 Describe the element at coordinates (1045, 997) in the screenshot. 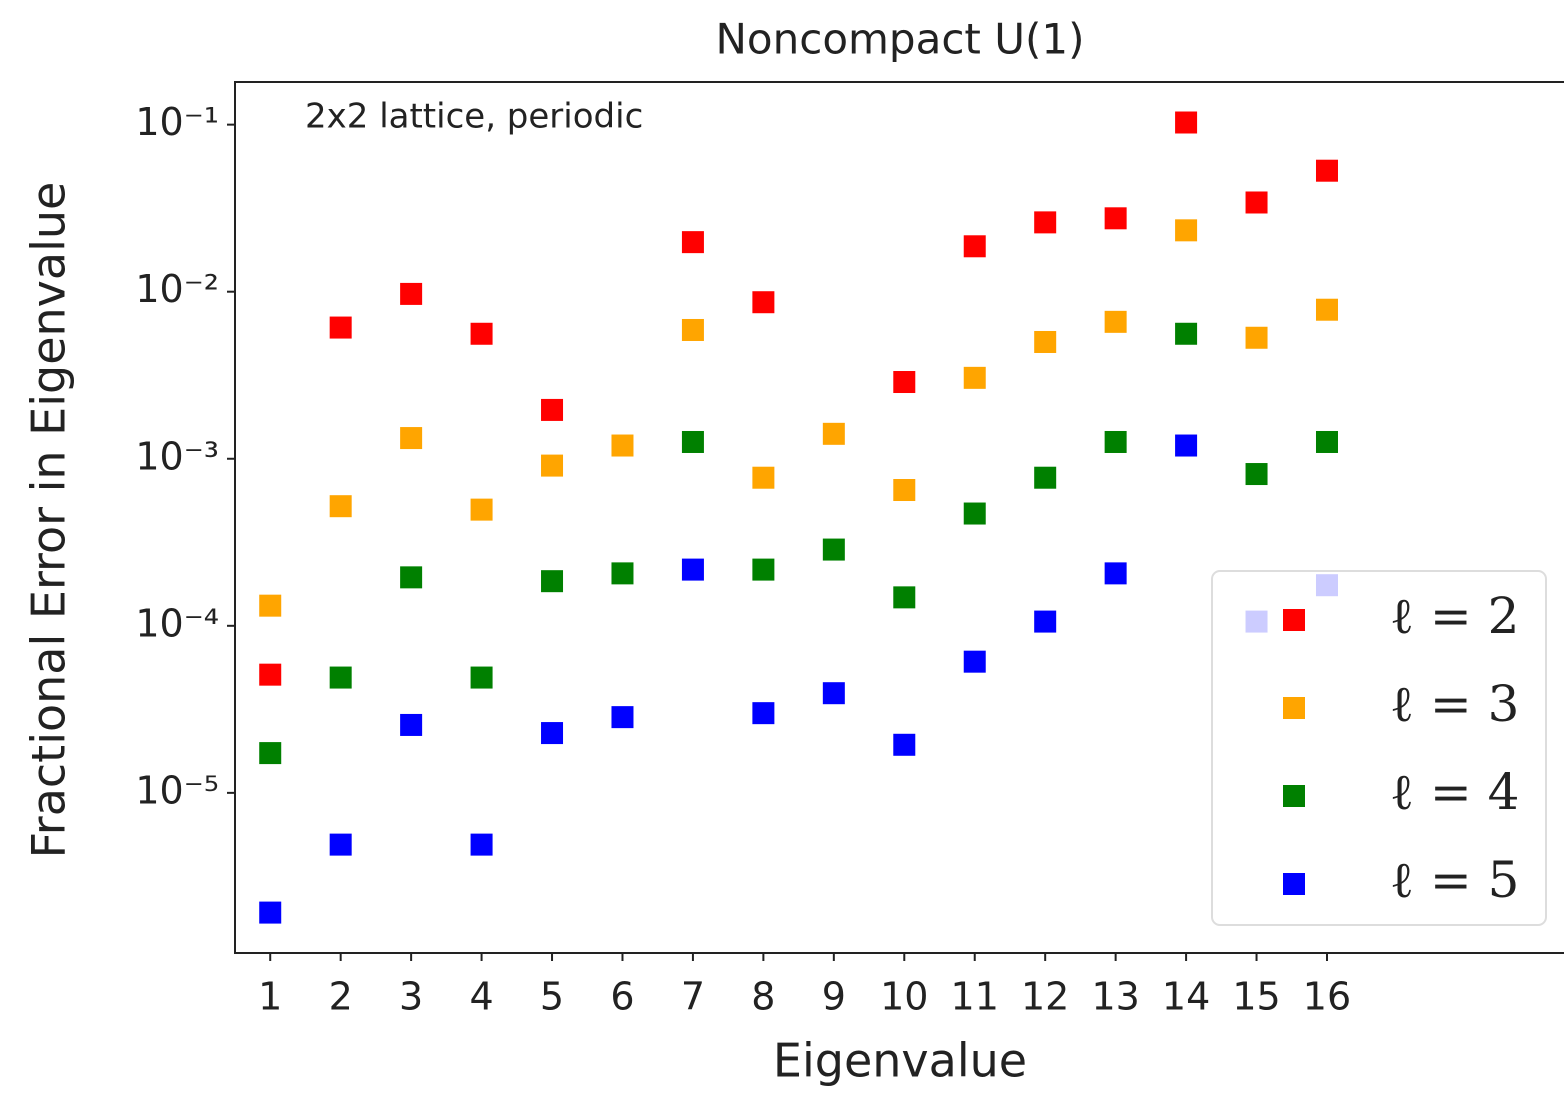

I see `x-tick-label: 12` at that location.